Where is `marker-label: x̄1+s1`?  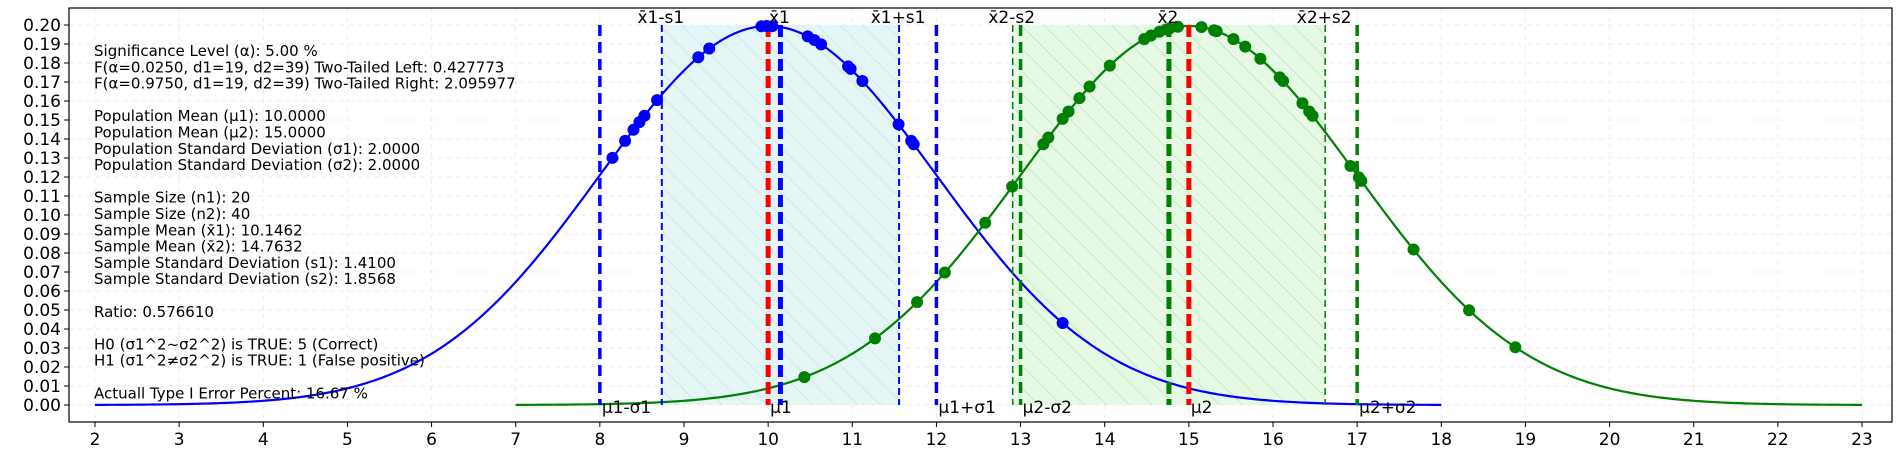
marker-label: x̄1+s1 is located at coordinates (898, 18).